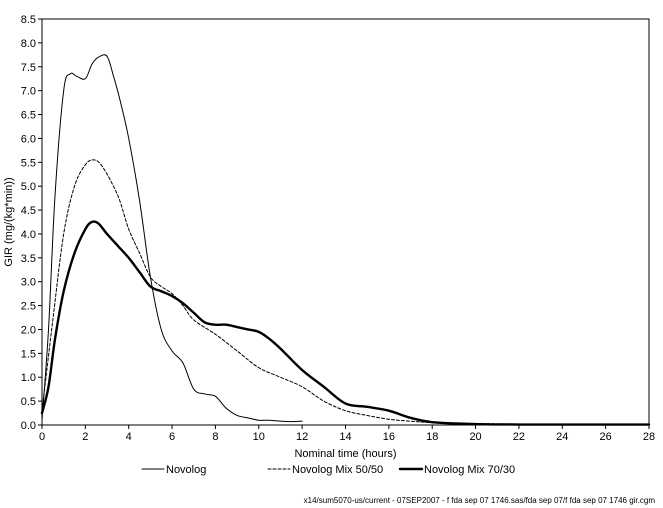  I want to click on x-tick-label: 12, so click(302, 437).